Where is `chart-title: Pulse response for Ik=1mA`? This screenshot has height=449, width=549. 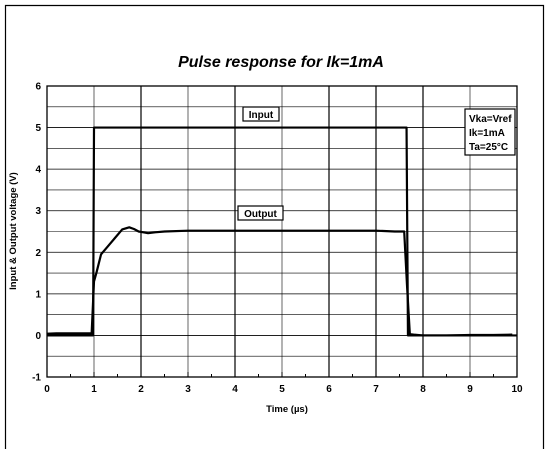 chart-title: Pulse response for Ik=1mA is located at coordinates (281, 62).